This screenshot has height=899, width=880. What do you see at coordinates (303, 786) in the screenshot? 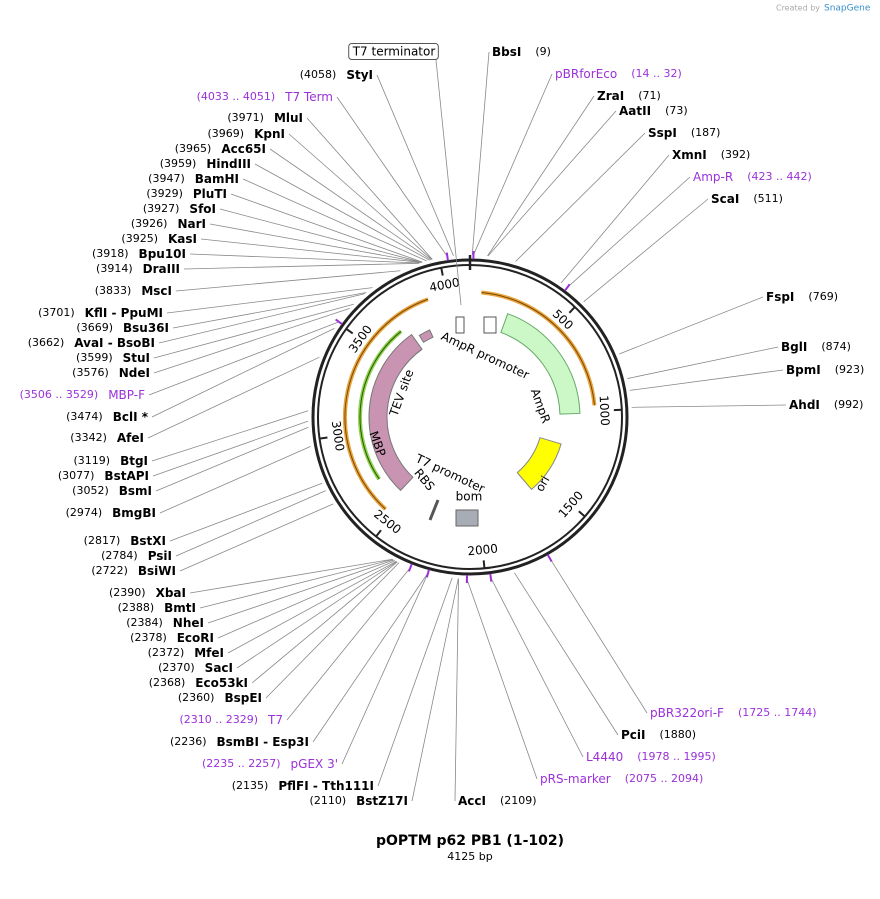
I see `site-label: (2135) PflFI - Tth111I` at bounding box center [303, 786].